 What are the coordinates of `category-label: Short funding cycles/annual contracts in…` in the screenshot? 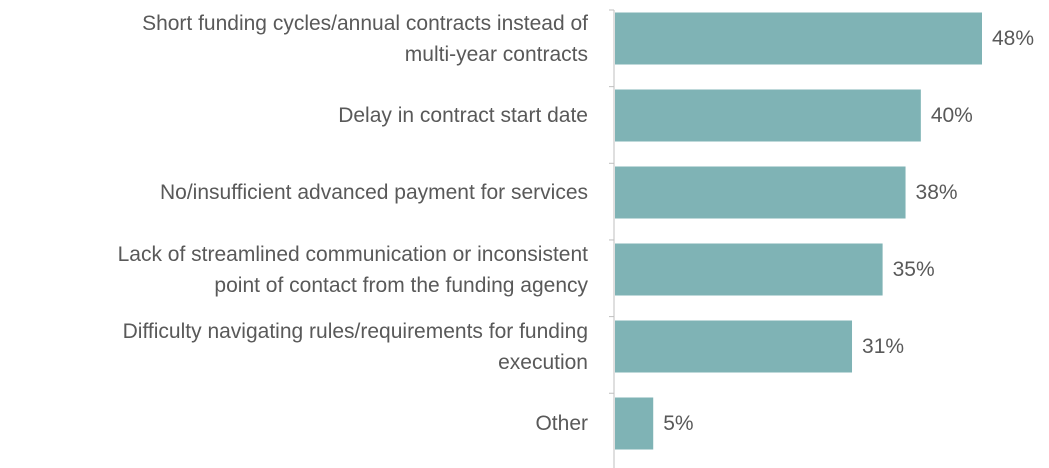 It's located at (365, 38).